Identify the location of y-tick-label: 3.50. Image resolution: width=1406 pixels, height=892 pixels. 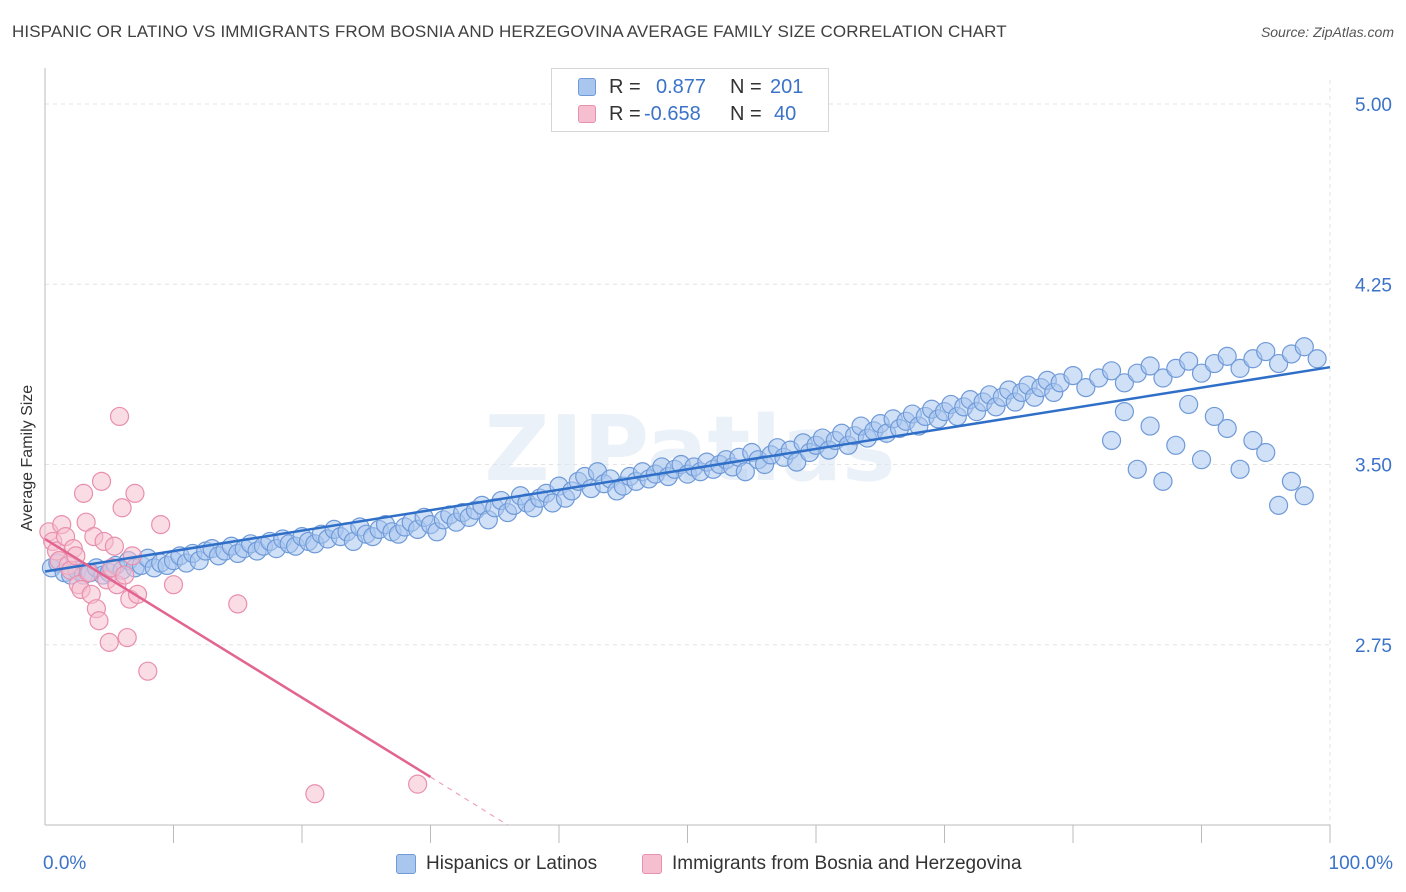
(1373, 466).